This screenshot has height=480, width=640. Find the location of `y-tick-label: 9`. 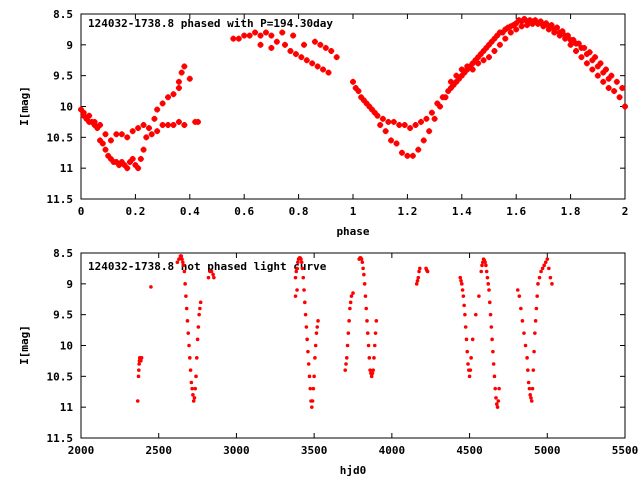

y-tick-label: 9 is located at coordinates (69, 45).